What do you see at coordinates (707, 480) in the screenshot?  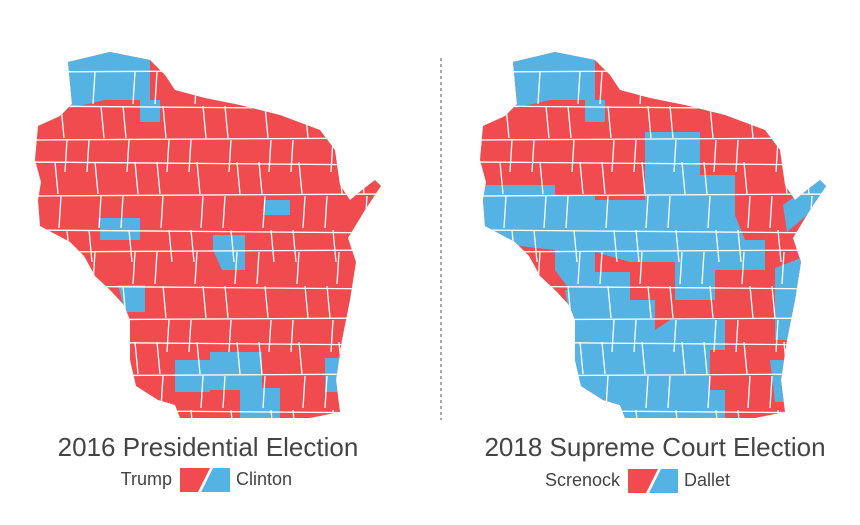 I see `legend-label: Dallet` at bounding box center [707, 480].